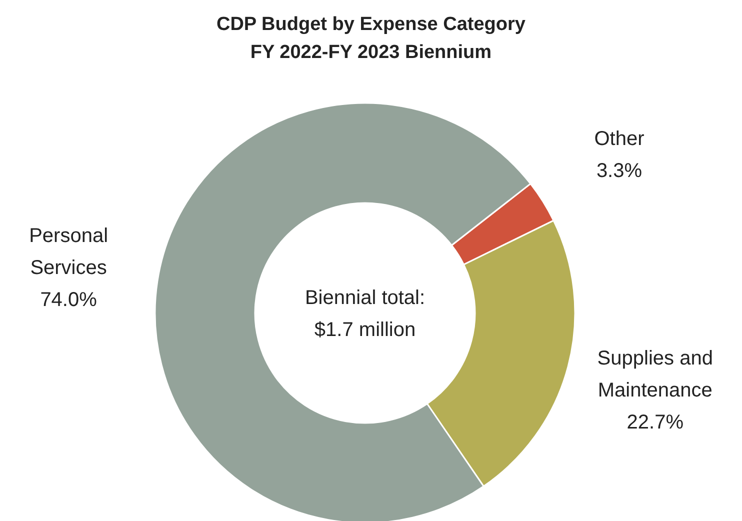 The height and width of the screenshot is (521, 742). What do you see at coordinates (371, 52) in the screenshot?
I see `chart-subtitle: FY 2022-FY 2023 Biennium` at bounding box center [371, 52].